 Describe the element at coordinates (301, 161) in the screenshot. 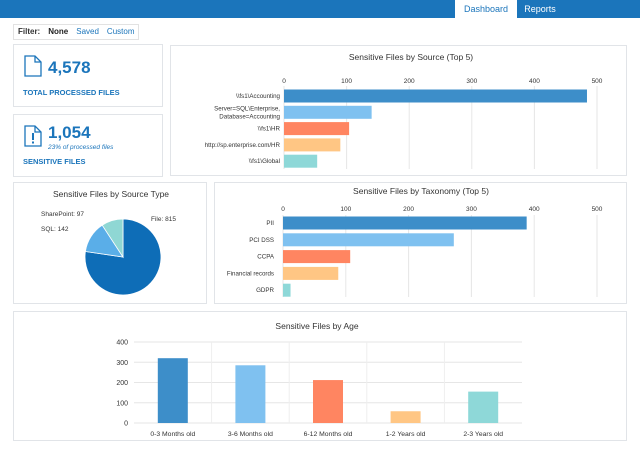

I see `bar-fs1-global` at that location.